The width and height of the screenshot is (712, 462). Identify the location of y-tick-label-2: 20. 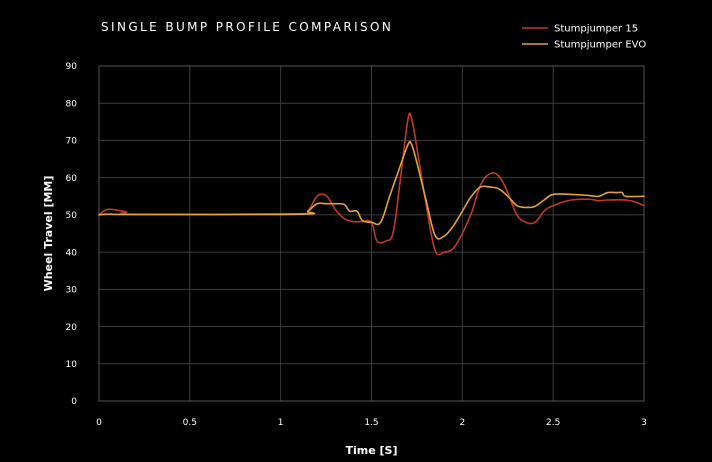
(72, 328).